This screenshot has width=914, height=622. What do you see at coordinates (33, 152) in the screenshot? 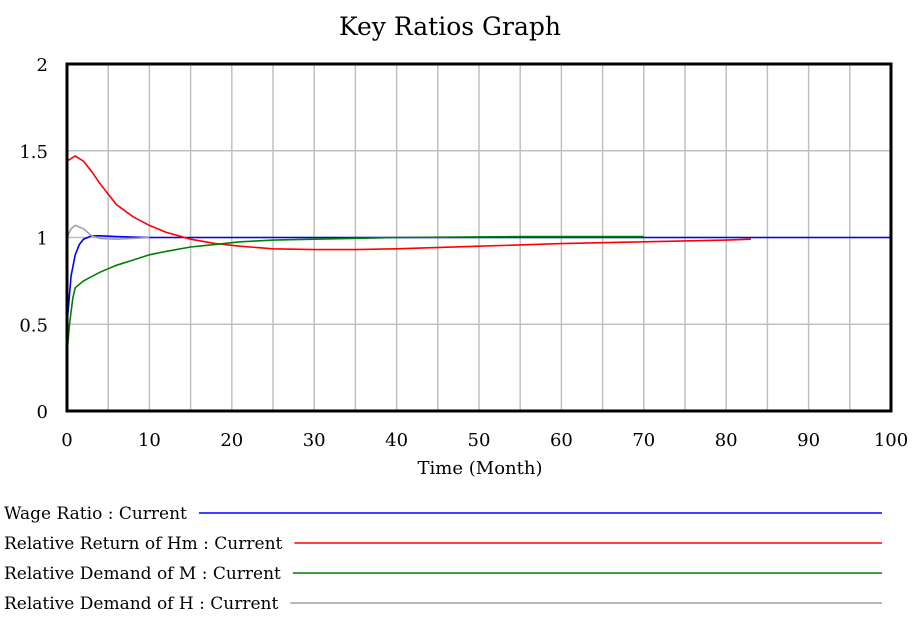
I see `y-tick-label: 1.5` at bounding box center [33, 152].